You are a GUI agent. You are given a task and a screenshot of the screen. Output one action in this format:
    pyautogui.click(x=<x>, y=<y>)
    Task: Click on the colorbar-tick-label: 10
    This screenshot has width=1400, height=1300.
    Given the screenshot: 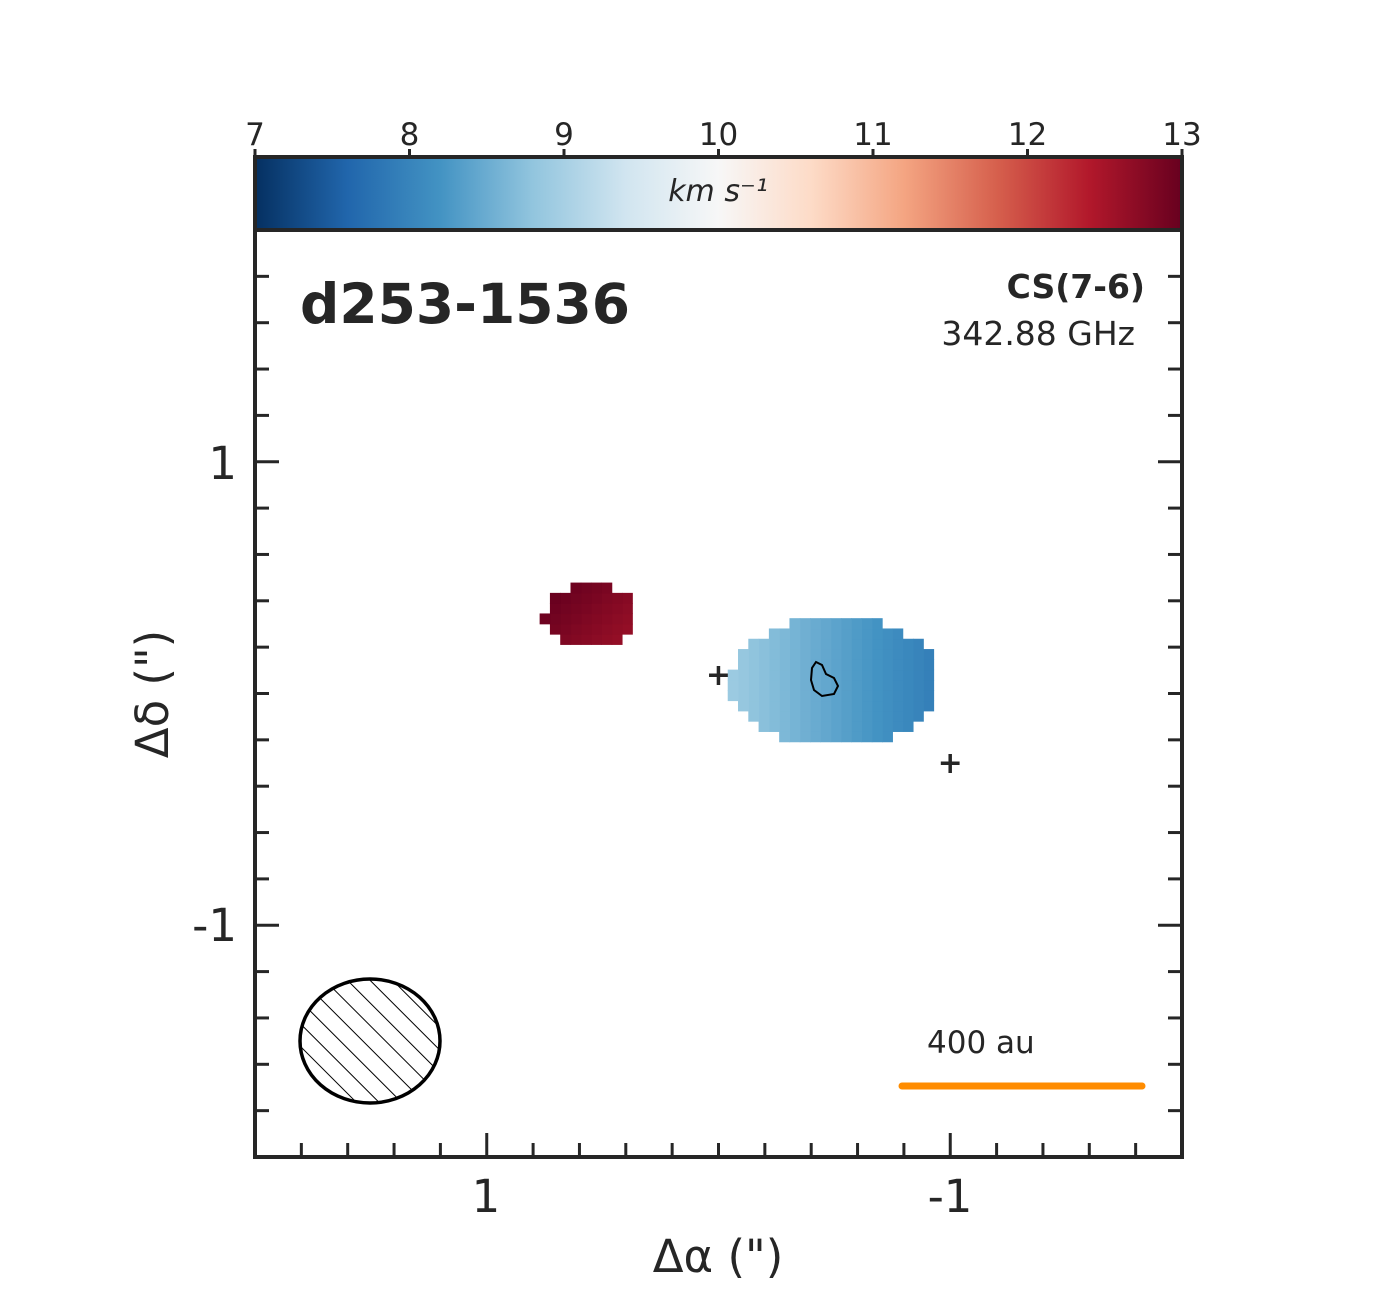 What is the action you would take?
    pyautogui.click(x=718, y=135)
    